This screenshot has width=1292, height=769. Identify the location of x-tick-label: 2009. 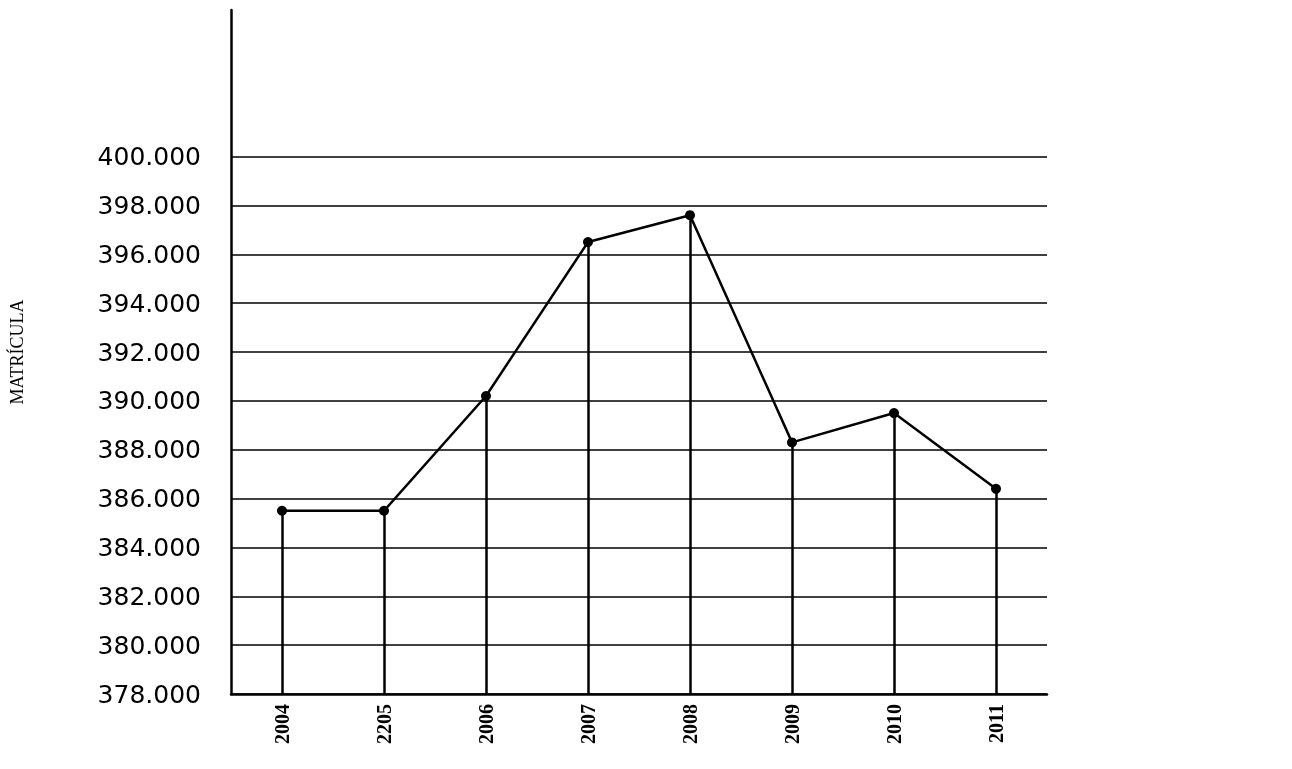
(792, 724).